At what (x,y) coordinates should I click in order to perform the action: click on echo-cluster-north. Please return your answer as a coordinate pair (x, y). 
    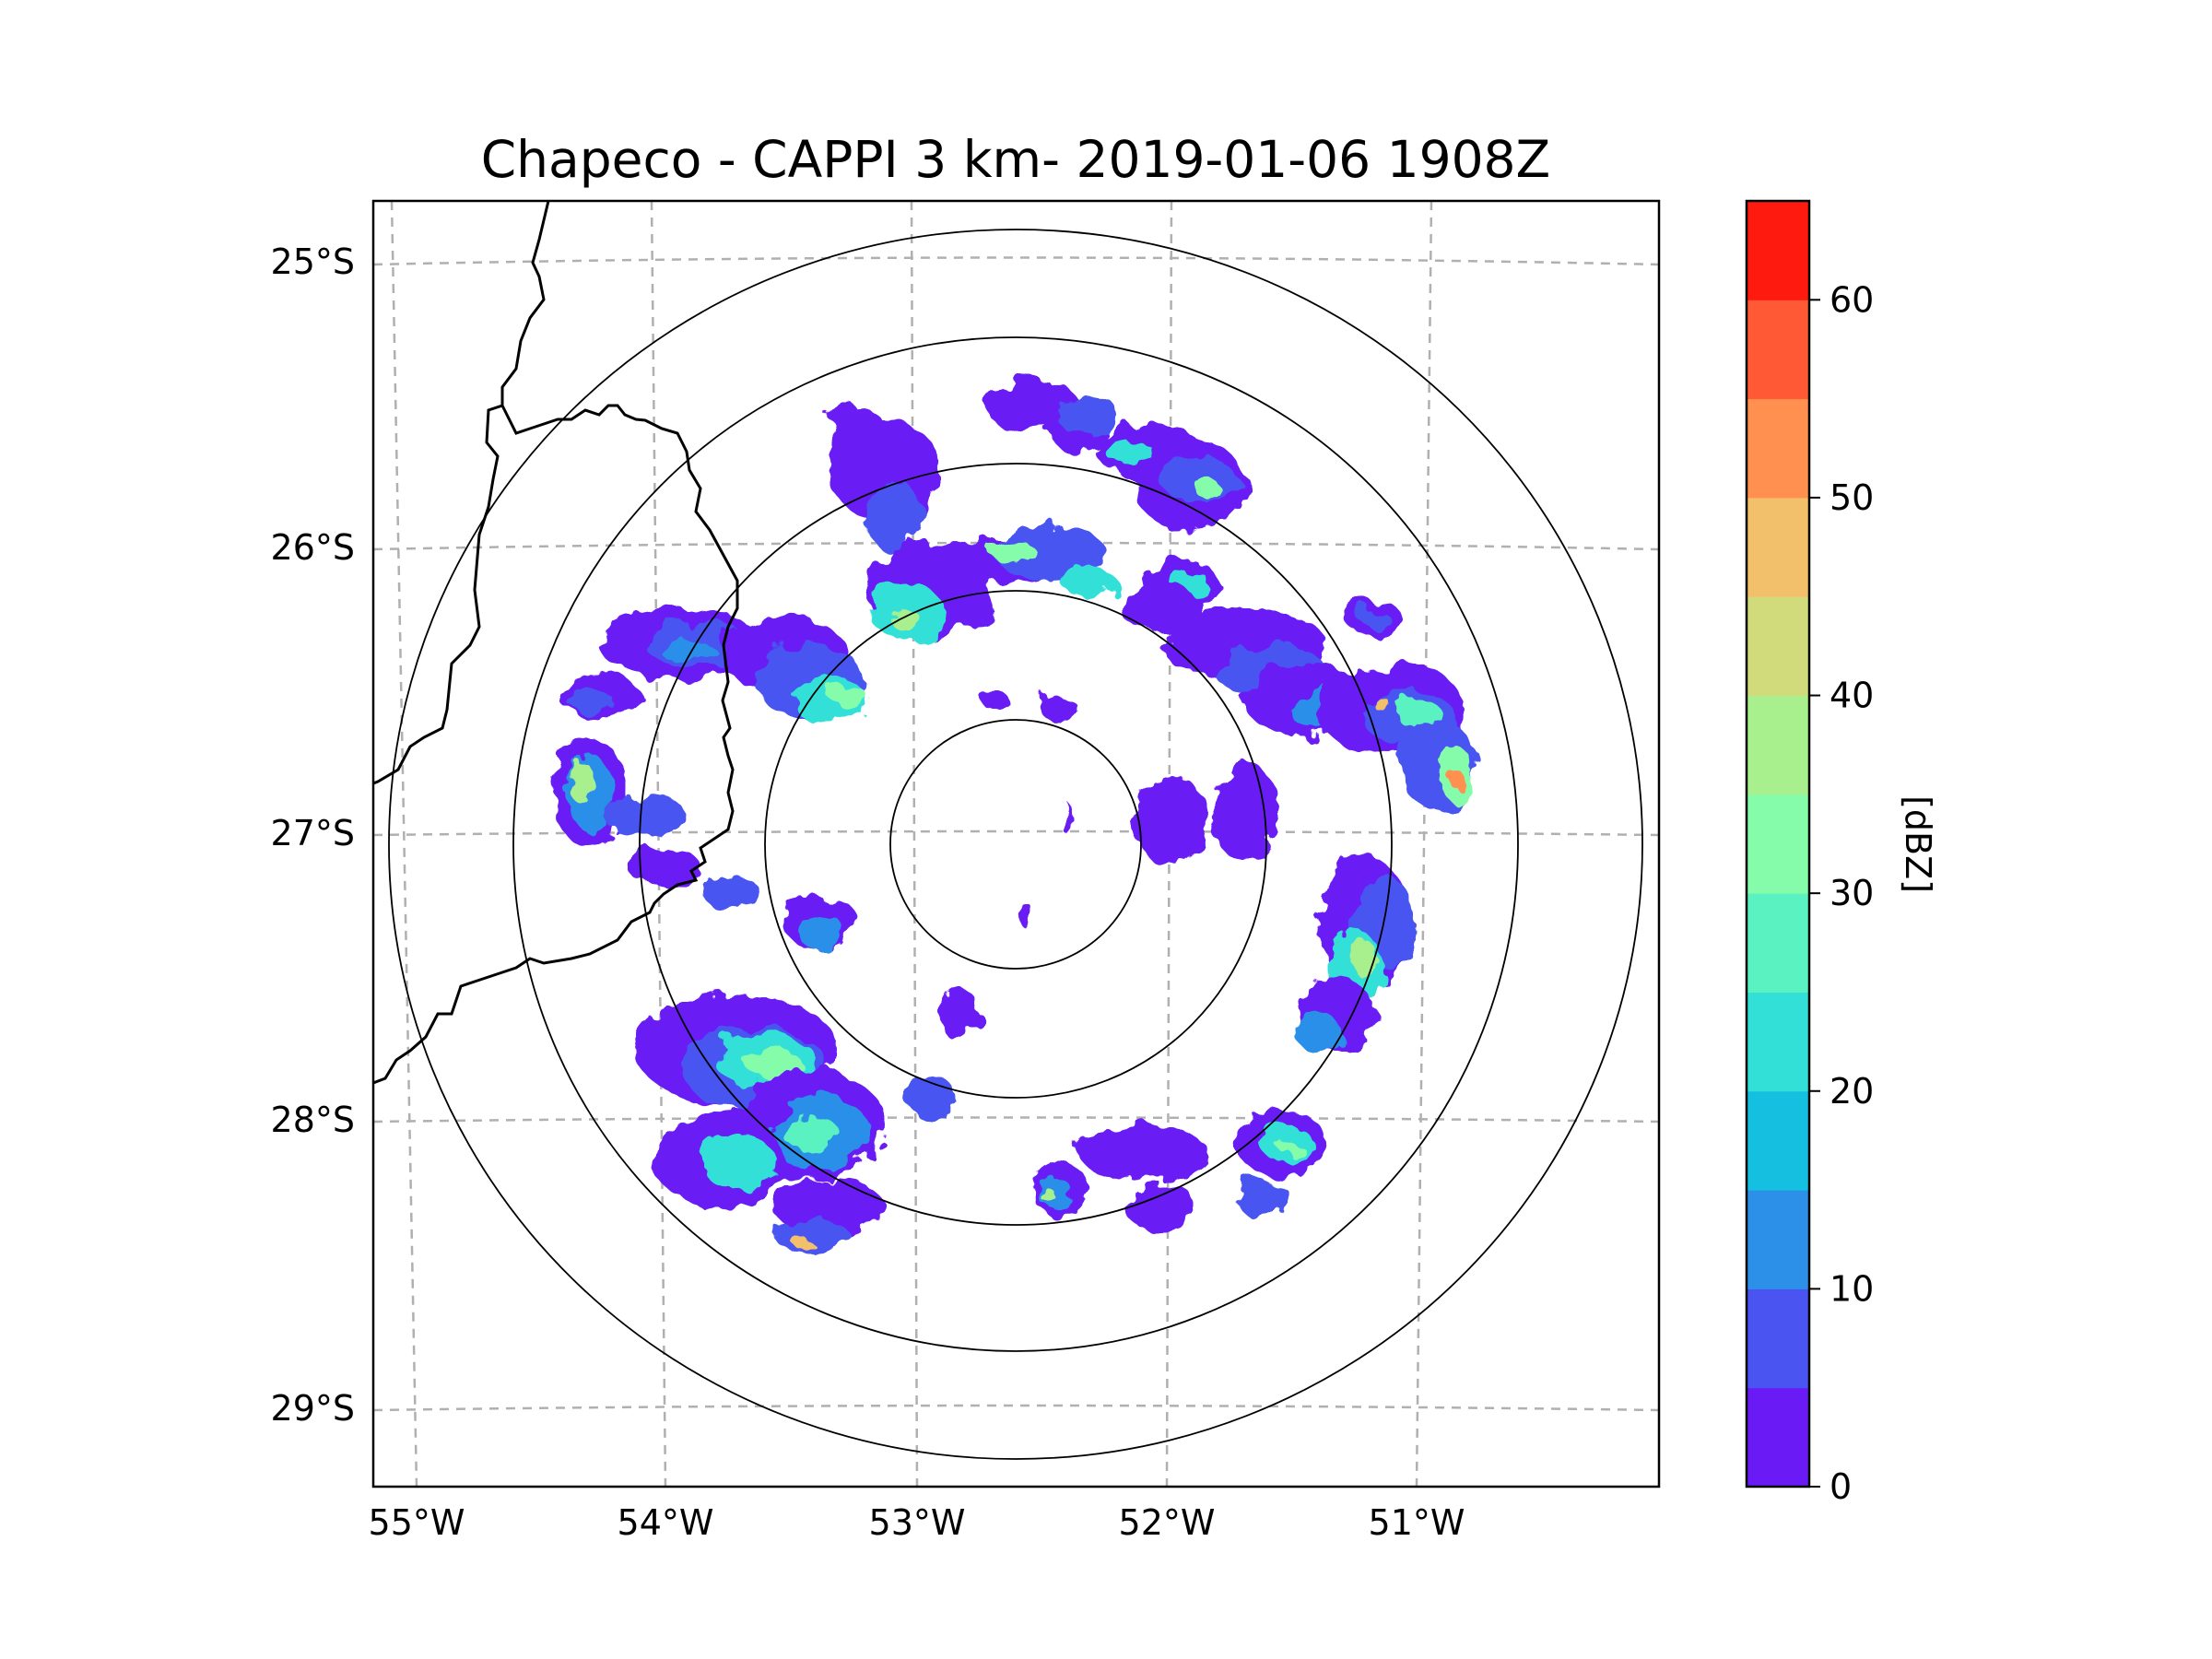
    Looking at the image, I should click on (972, 509).